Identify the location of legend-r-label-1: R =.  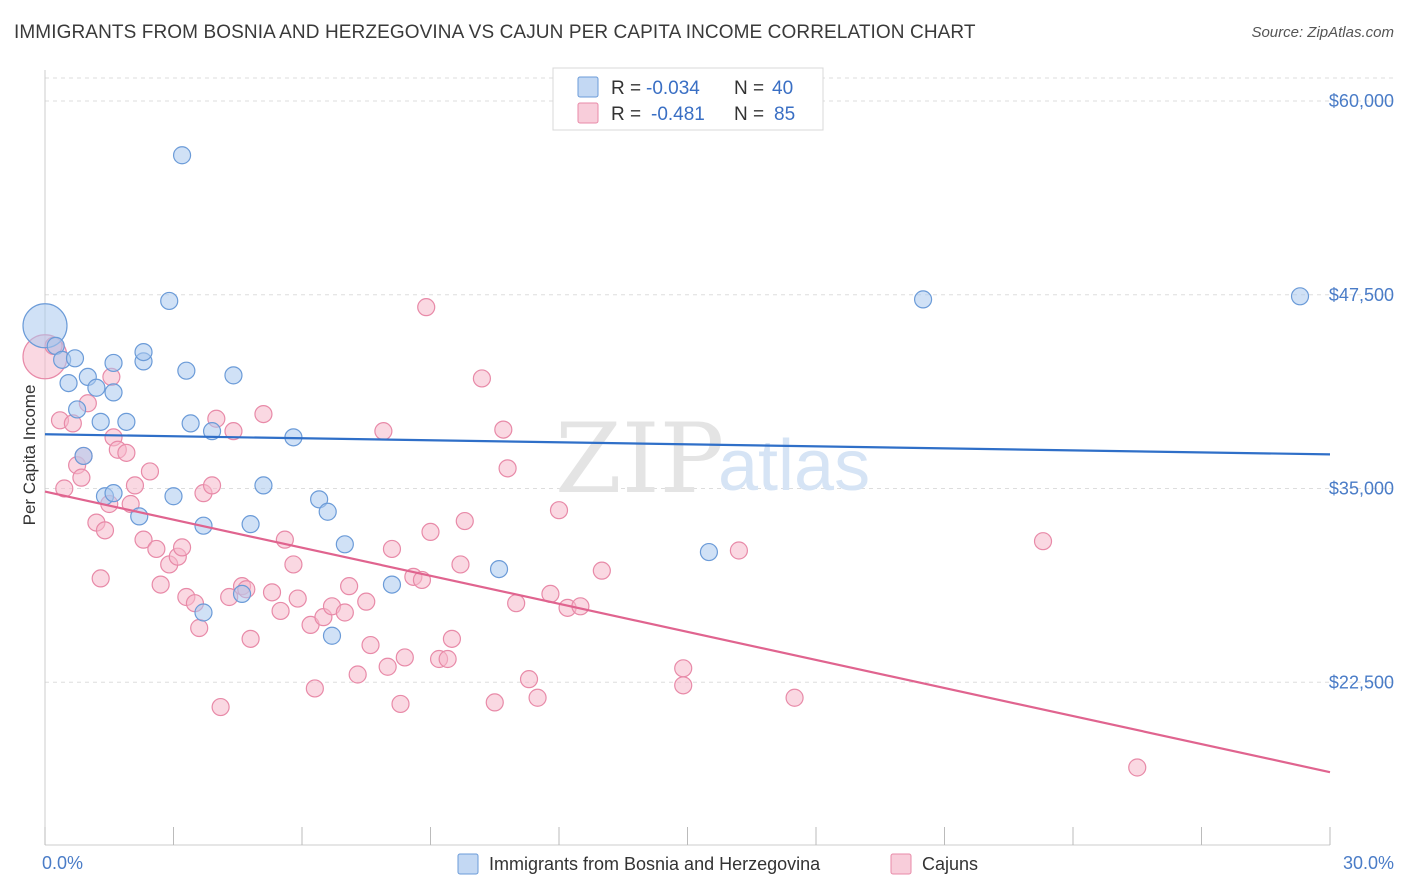
(626, 88).